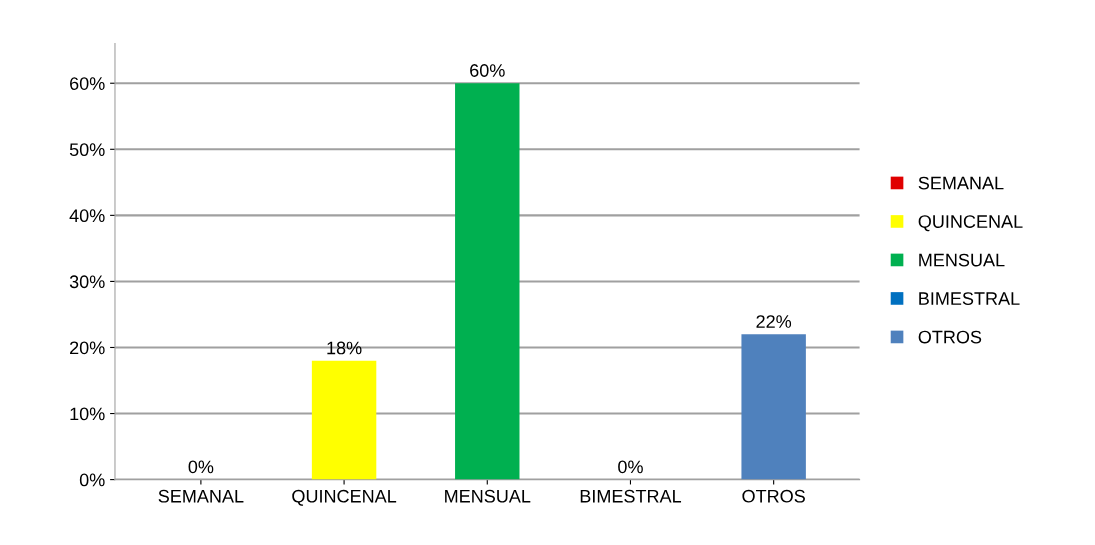 Image resolution: width=1095 pixels, height=545 pixels. Describe the element at coordinates (969, 298) in the screenshot. I see `legend-label: BIMESTRAL` at that location.